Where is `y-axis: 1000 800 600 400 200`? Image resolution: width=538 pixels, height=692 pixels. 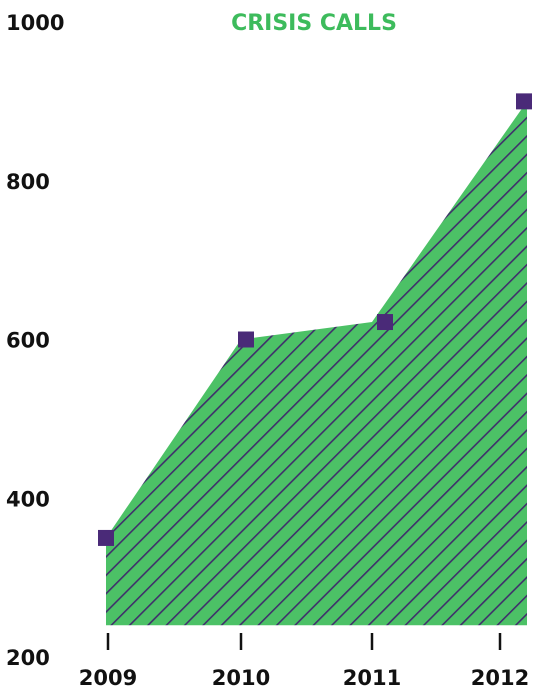 y-axis: 1000 800 600 400 200 is located at coordinates (35, 340).